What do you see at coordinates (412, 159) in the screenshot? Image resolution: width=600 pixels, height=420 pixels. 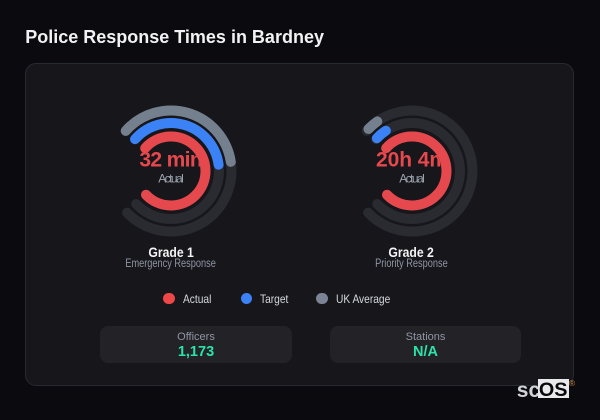 I see `svg-text: 20h 4m` at bounding box center [412, 159].